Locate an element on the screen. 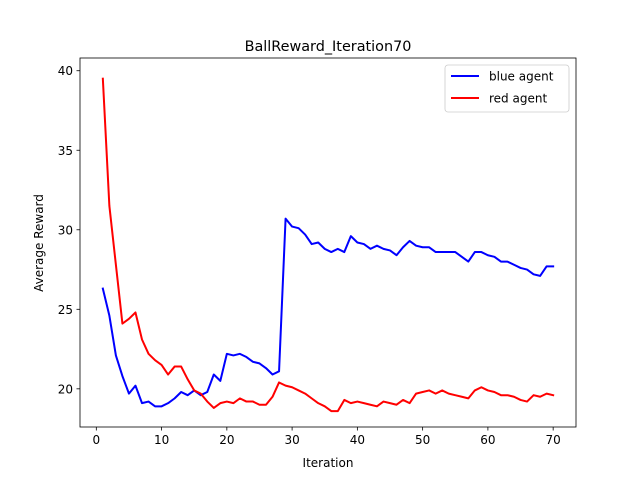 The width and height of the screenshot is (640, 480). legend-label: blue agent is located at coordinates (521, 77).